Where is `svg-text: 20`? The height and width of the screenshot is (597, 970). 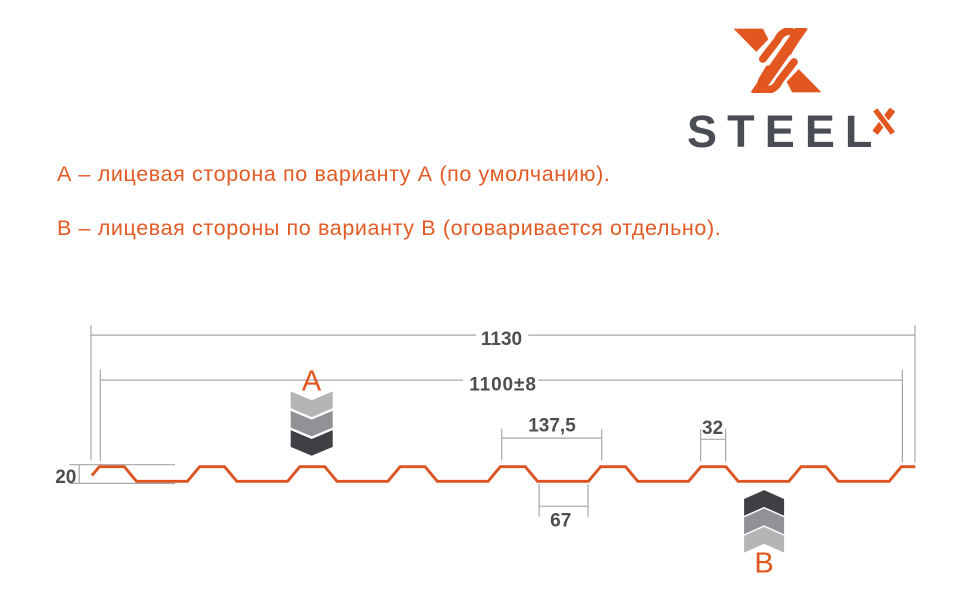
svg-text: 20 is located at coordinates (65, 477).